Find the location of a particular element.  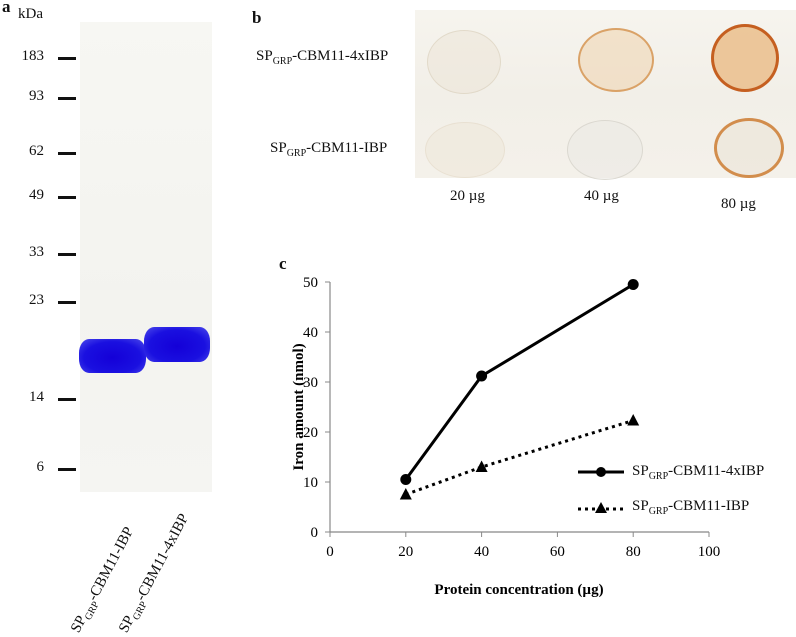

membrane-column-label-40: 40 µg is located at coordinates (601, 196).